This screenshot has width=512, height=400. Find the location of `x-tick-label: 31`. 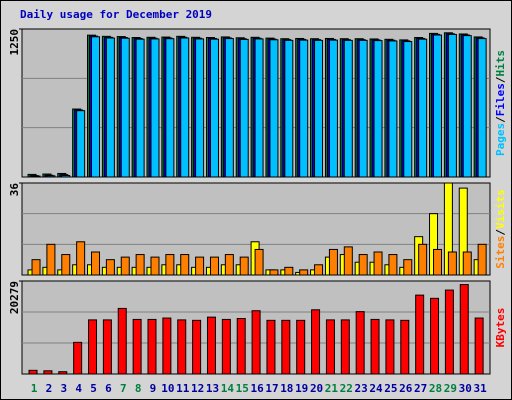

x-tick-label: 31 is located at coordinates (481, 388).